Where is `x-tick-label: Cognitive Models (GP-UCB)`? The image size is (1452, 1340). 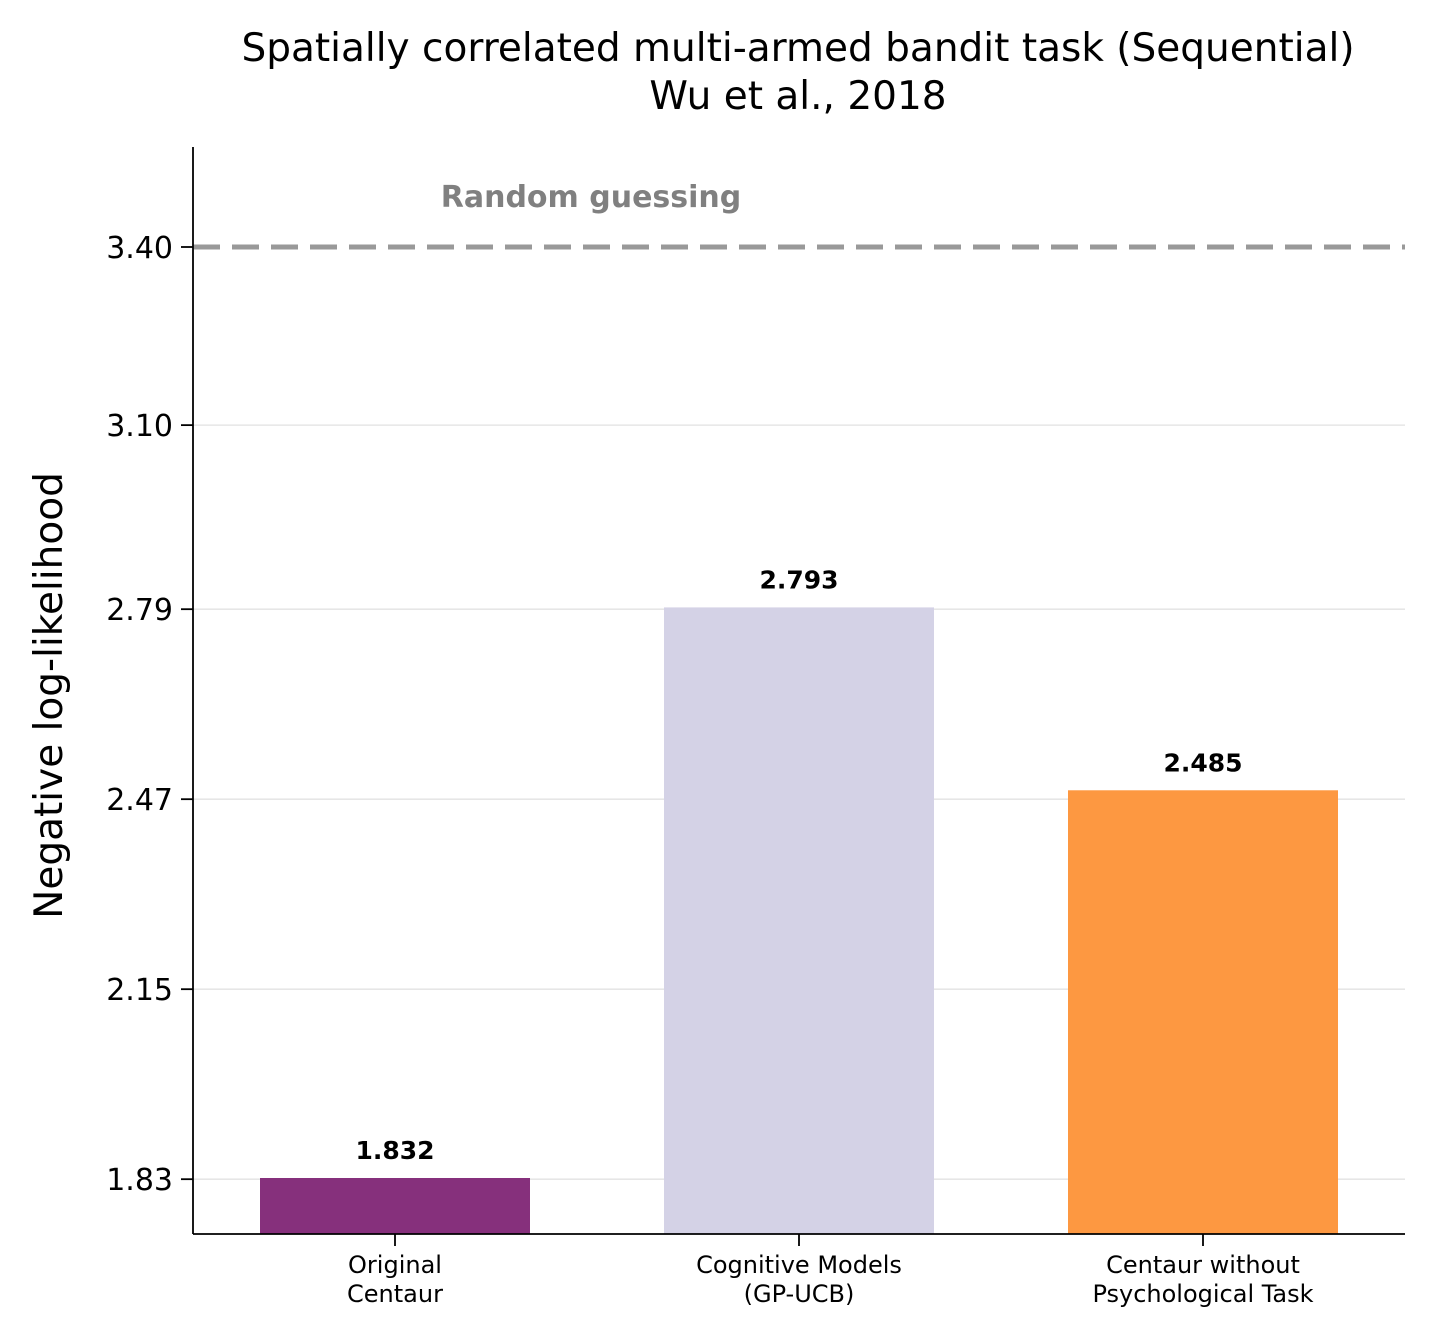
x-tick-label: Cognitive Models (GP-UCB) is located at coordinates (799, 1279).